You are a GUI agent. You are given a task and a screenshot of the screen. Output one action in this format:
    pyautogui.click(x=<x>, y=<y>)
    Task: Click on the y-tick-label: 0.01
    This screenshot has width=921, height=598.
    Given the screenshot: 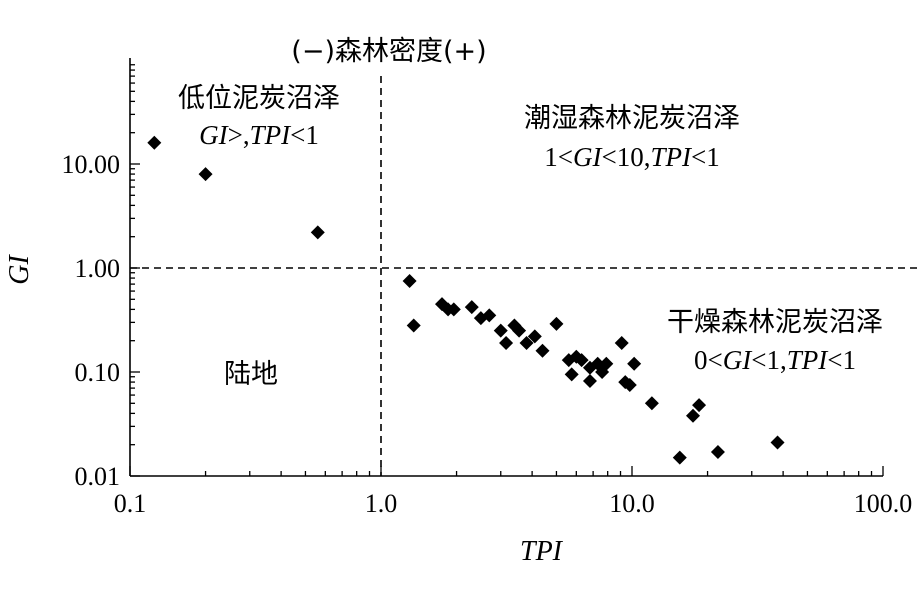 What is the action you would take?
    pyautogui.click(x=98, y=476)
    